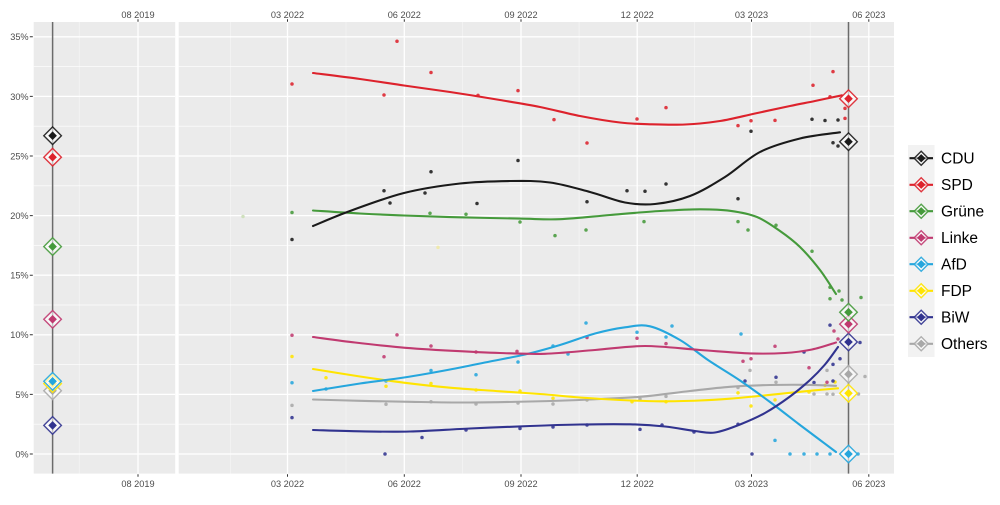 The height and width of the screenshot is (505, 1000). What do you see at coordinates (21, 395) in the screenshot?
I see `svg-text: 5%` at bounding box center [21, 395].